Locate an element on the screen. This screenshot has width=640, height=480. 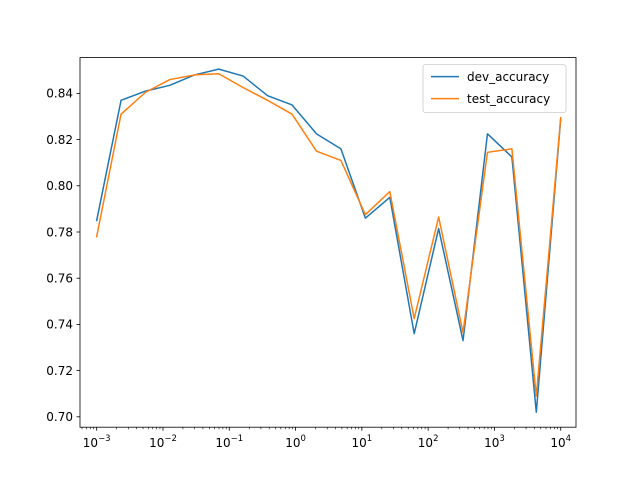
y-tick-label: 0.80 is located at coordinates (59, 186).